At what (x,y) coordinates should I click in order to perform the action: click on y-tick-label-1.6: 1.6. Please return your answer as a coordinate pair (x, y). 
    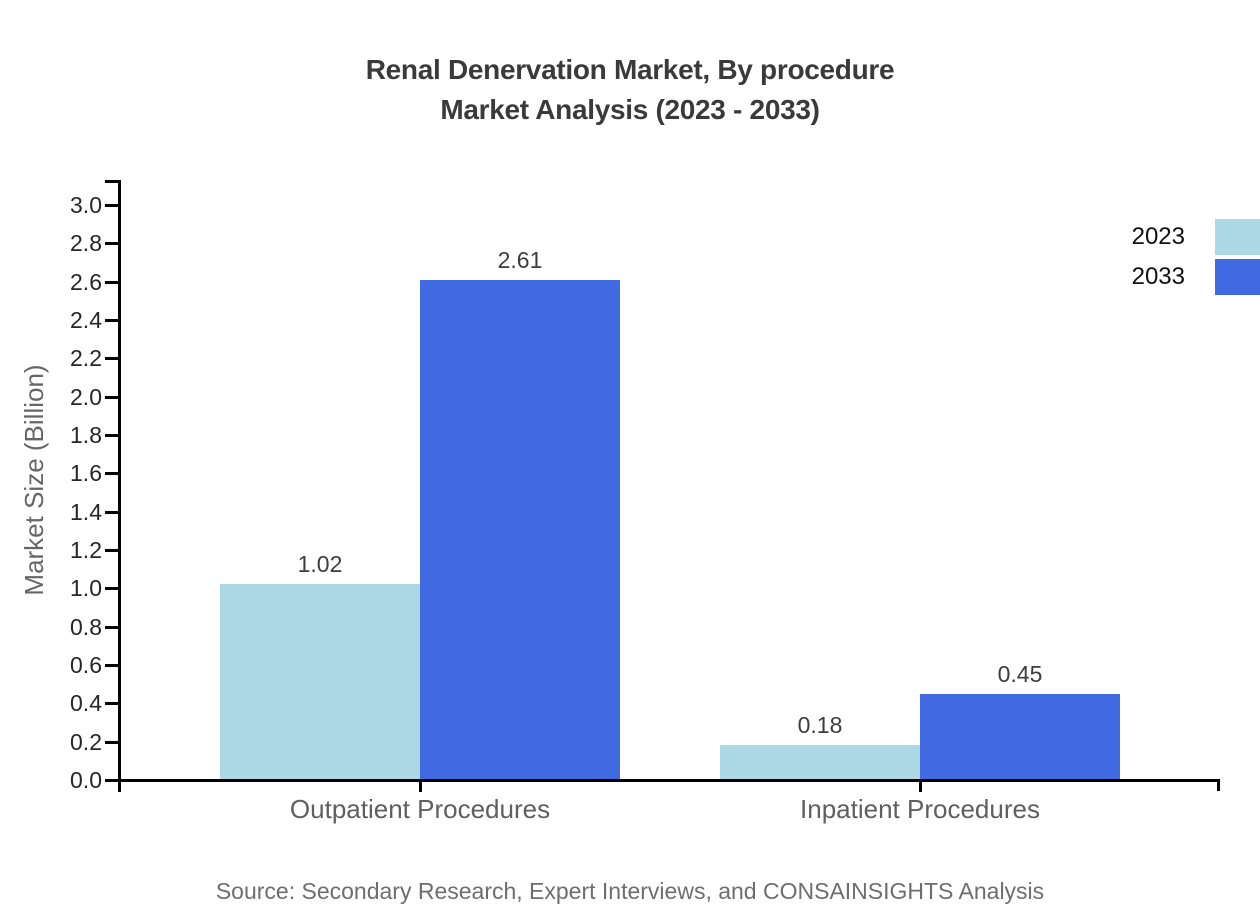
    Looking at the image, I should click on (86, 473).